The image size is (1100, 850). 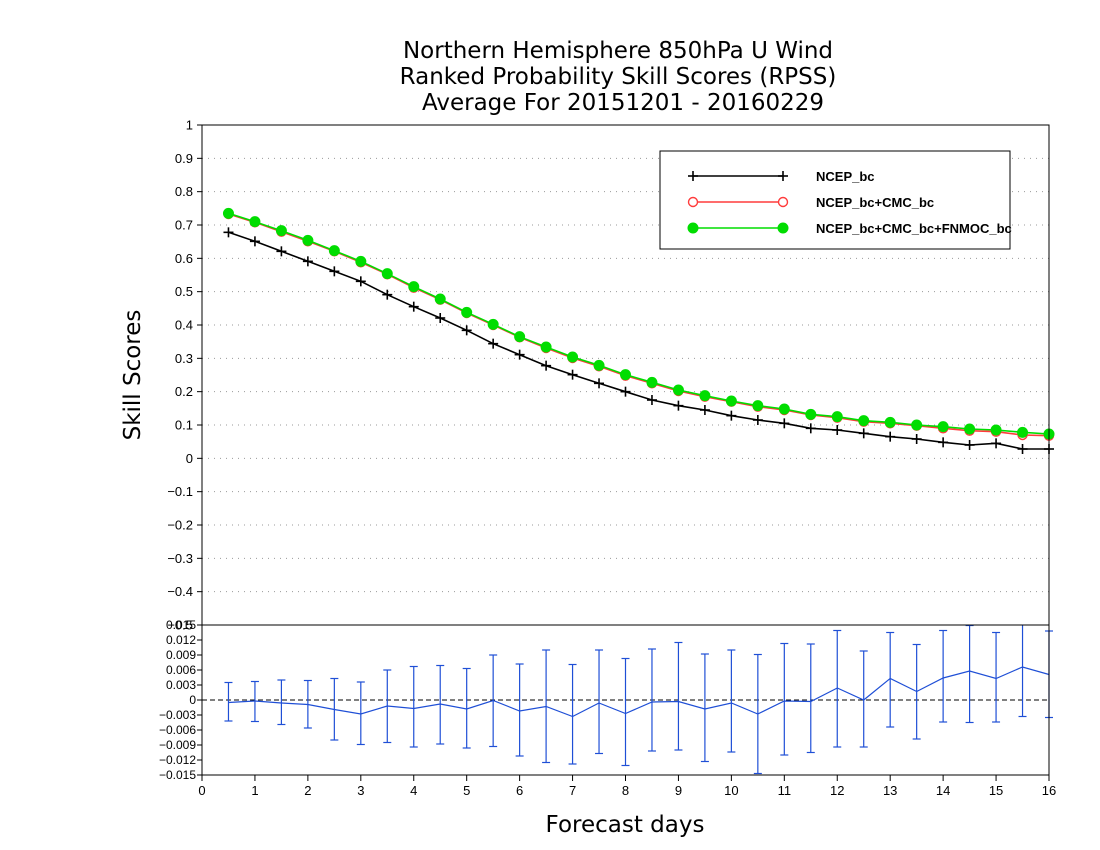 I want to click on y-tick-label: 0.7, so click(x=184, y=225).